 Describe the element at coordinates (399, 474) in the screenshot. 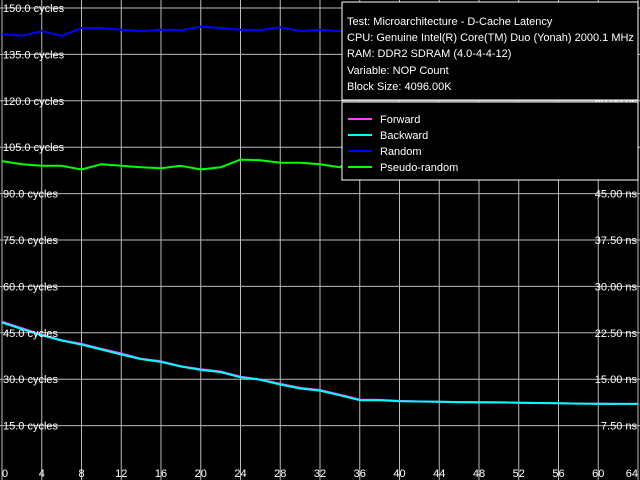

I see `x-tick-label: 40` at that location.